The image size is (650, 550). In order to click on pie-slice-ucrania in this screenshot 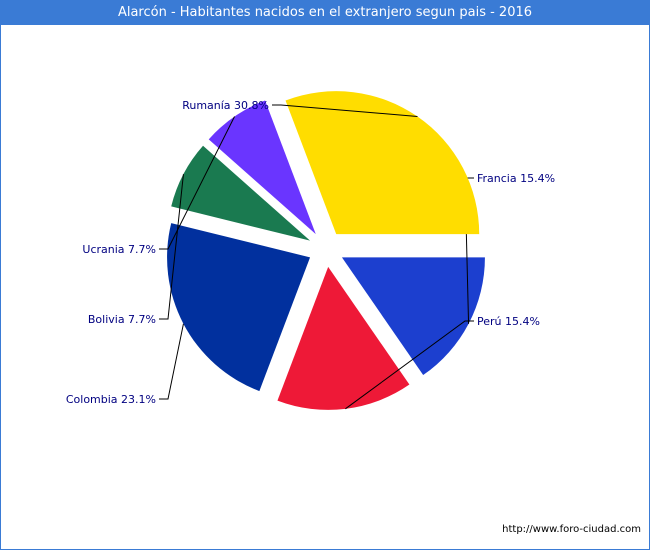, I will do `click(262, 167)`.